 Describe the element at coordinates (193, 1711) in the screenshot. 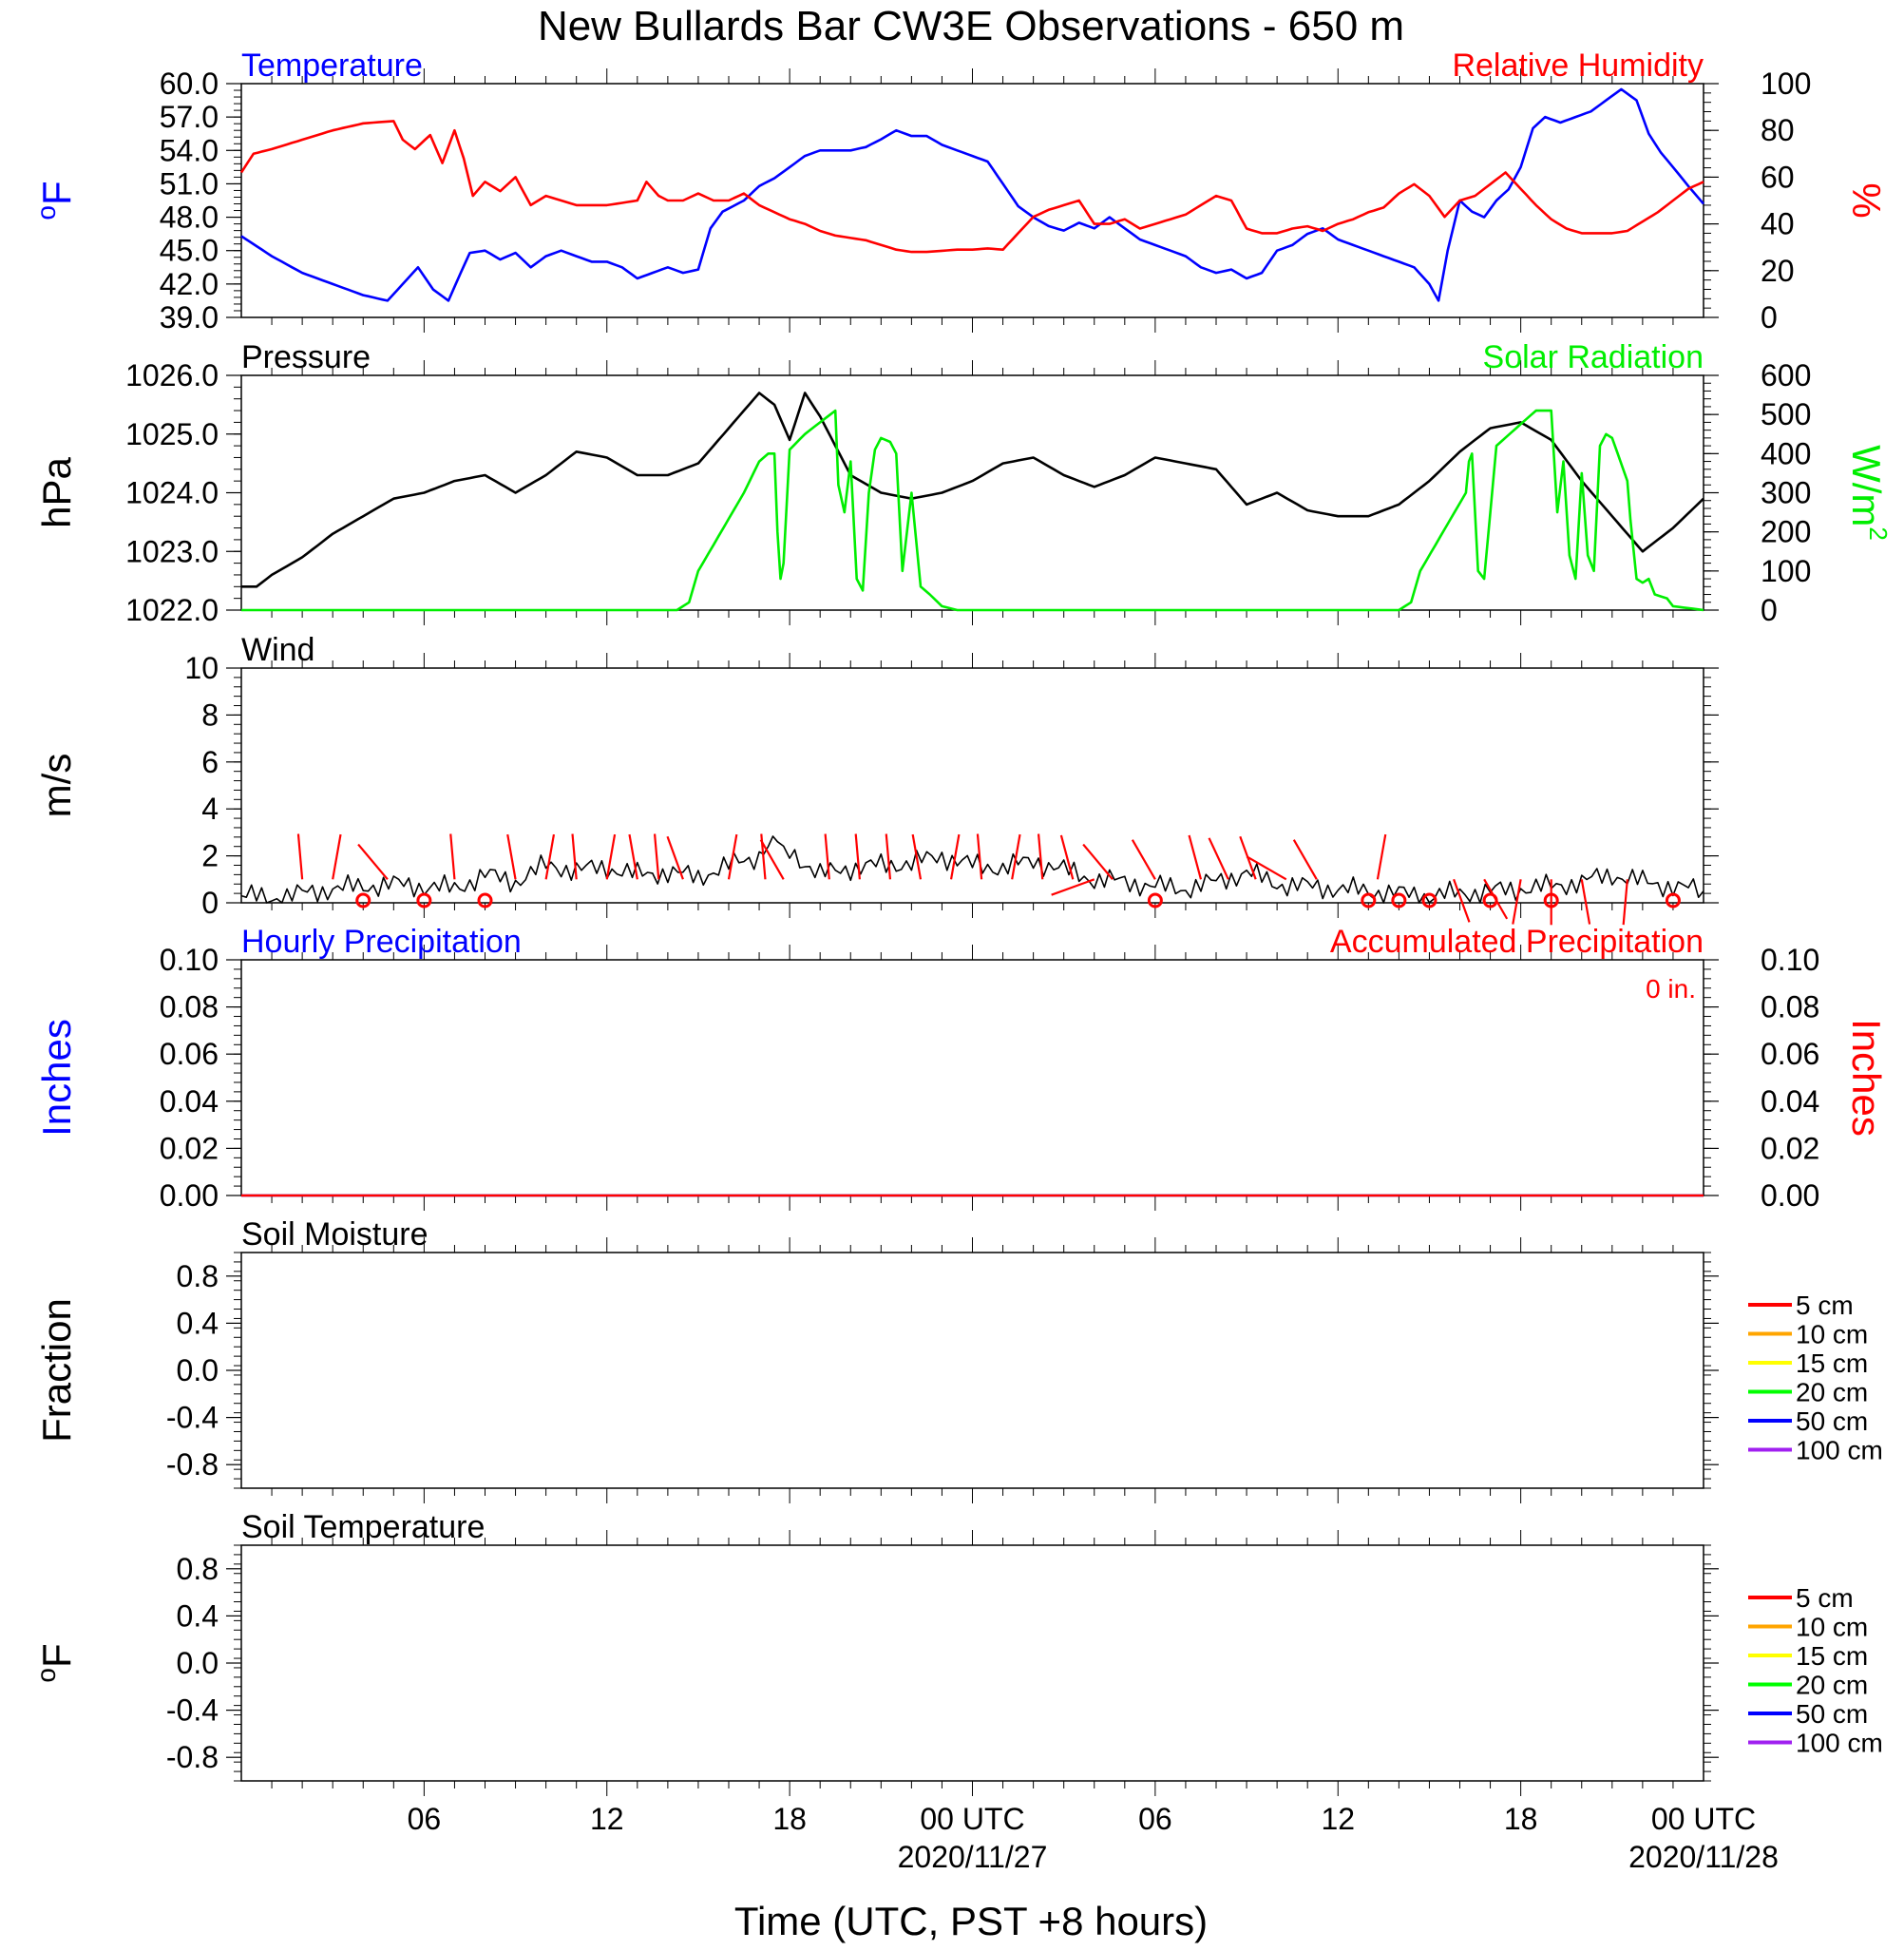

I see `y-tick-label-left: -0.4` at that location.